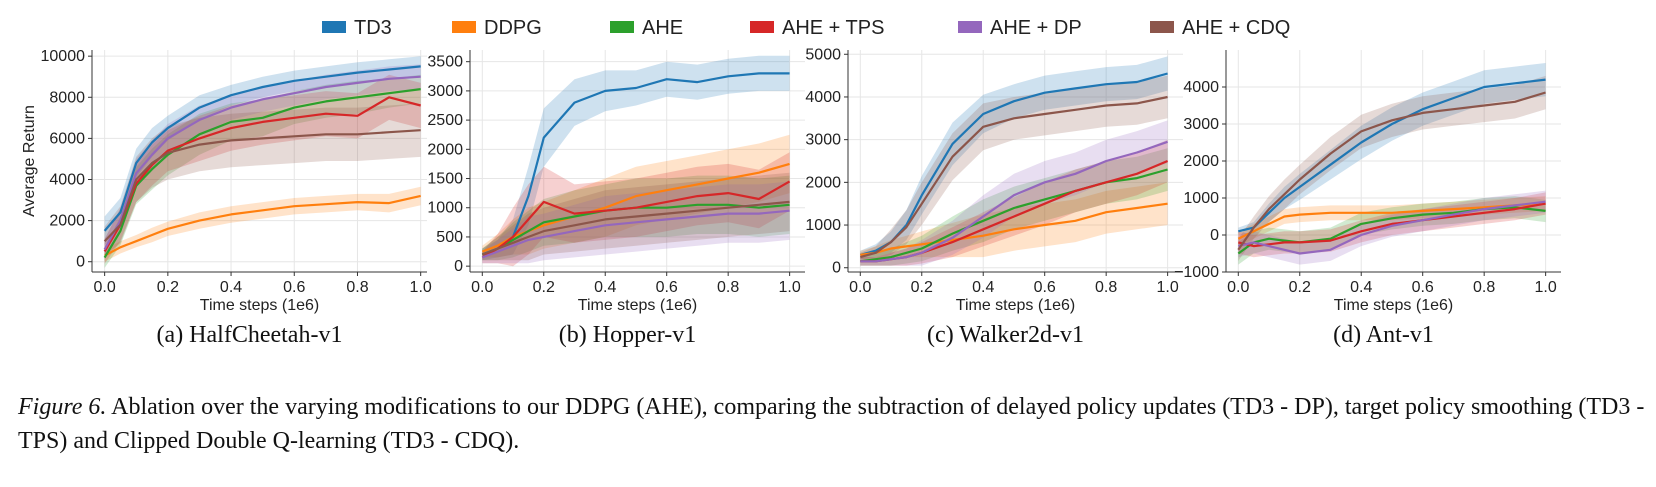  I want to click on y-tick-label: 8000, so click(67, 97).